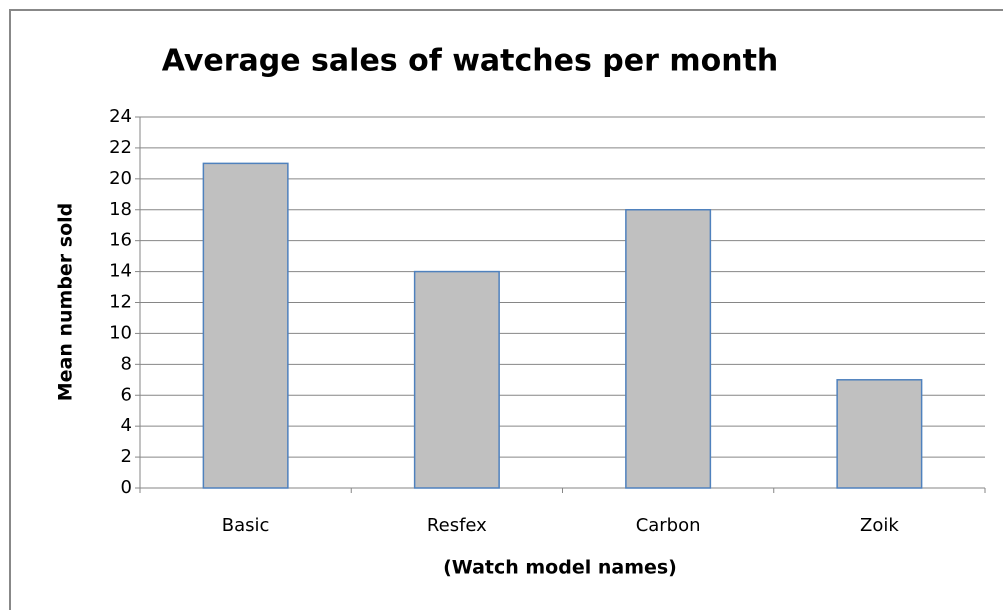 Image resolution: width=1003 pixels, height=610 pixels. I want to click on x-tick-label: Zoik, so click(879, 525).